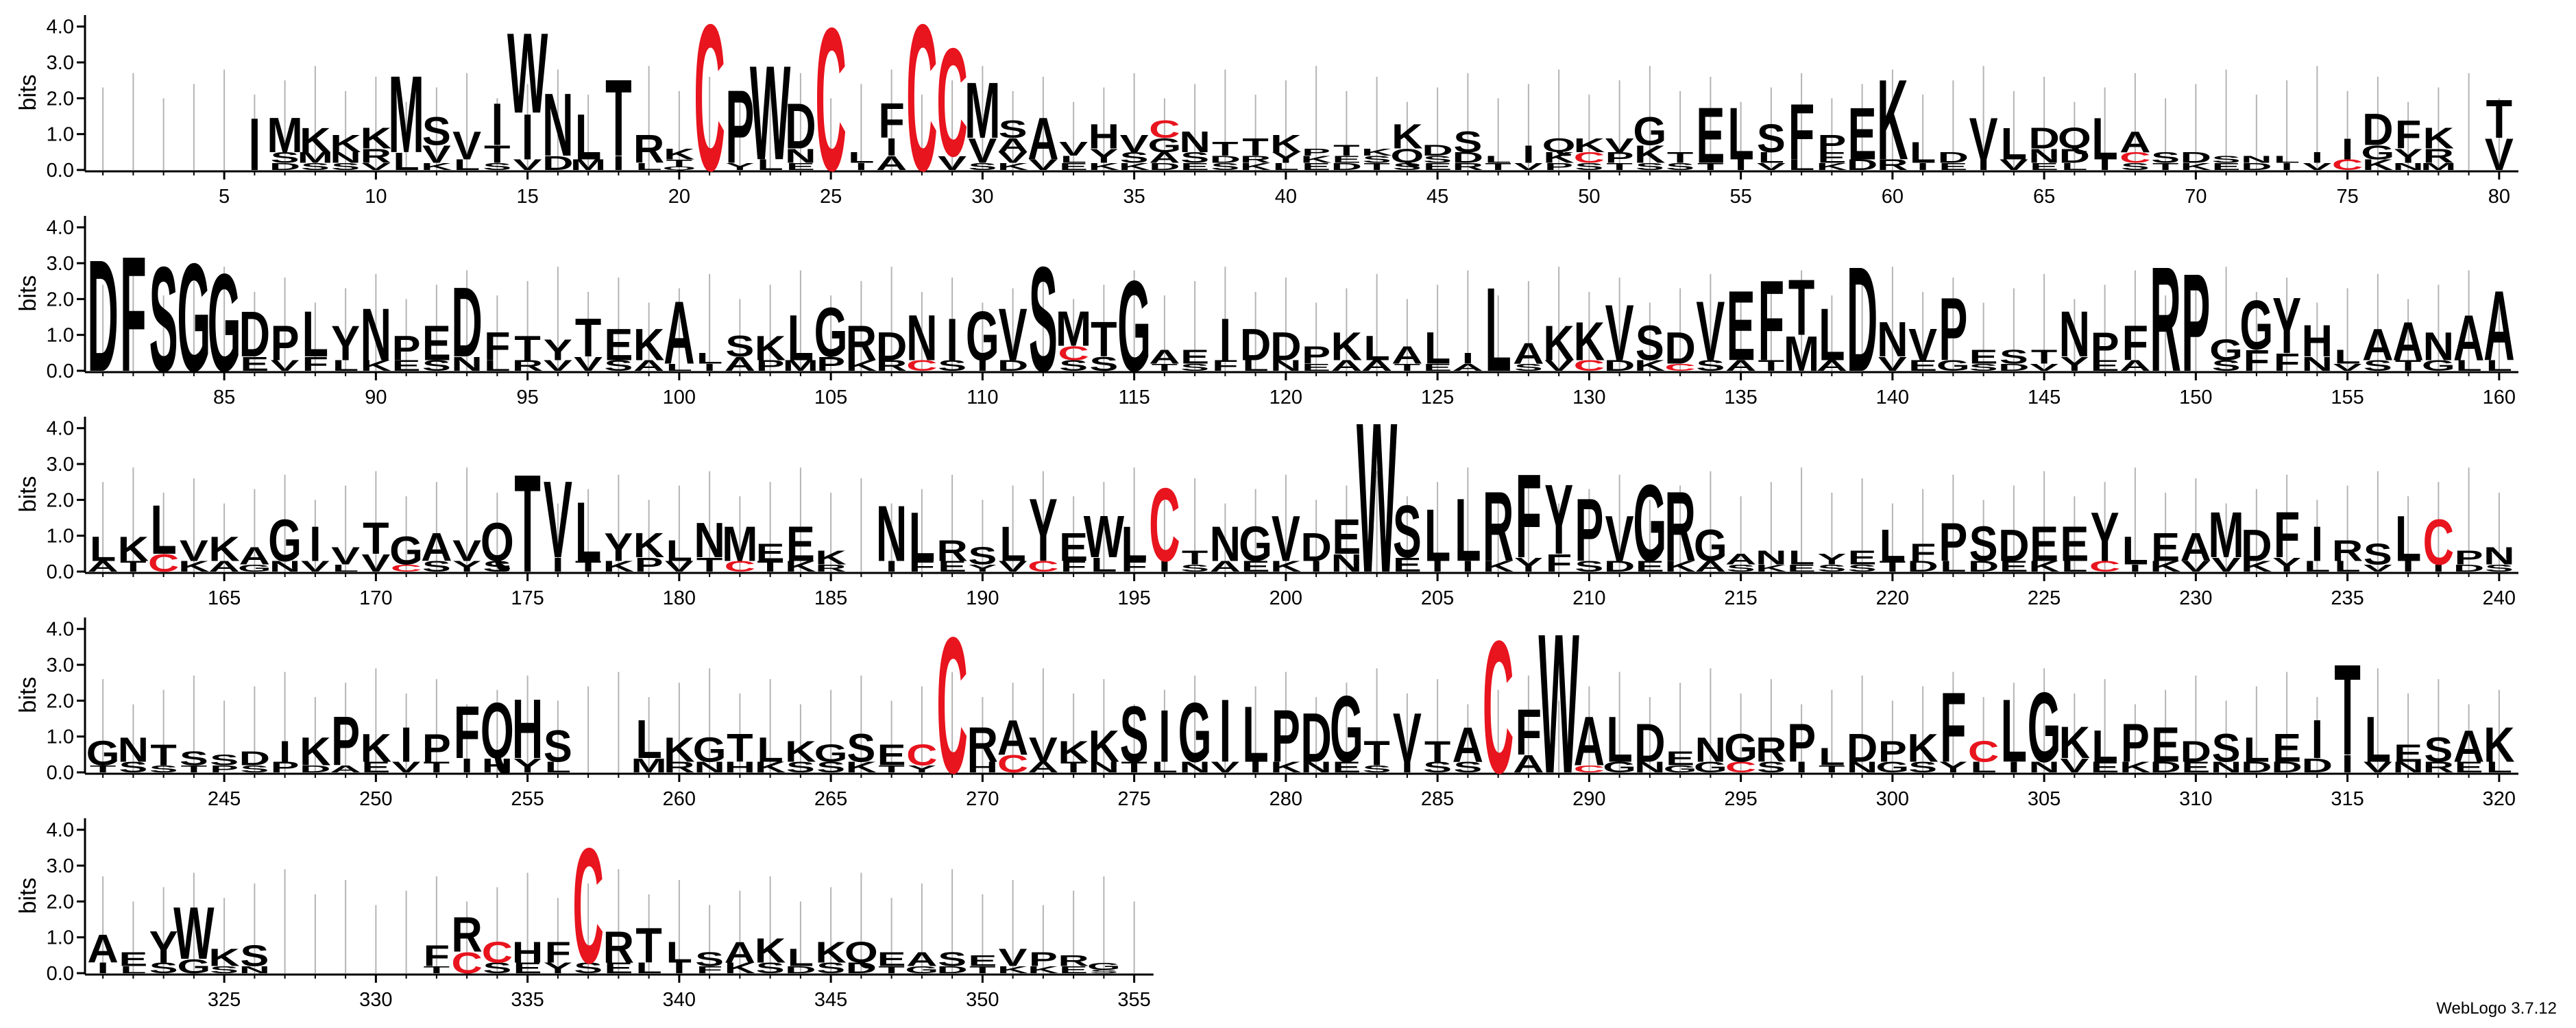  Describe the element at coordinates (2195, 598) in the screenshot. I see `x-tick-label: 230` at that location.